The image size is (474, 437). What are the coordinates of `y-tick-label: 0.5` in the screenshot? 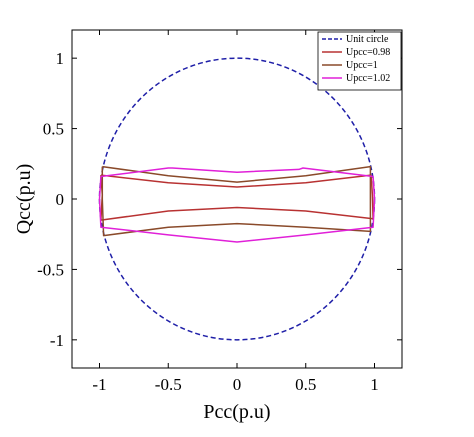 It's located at (53, 129).